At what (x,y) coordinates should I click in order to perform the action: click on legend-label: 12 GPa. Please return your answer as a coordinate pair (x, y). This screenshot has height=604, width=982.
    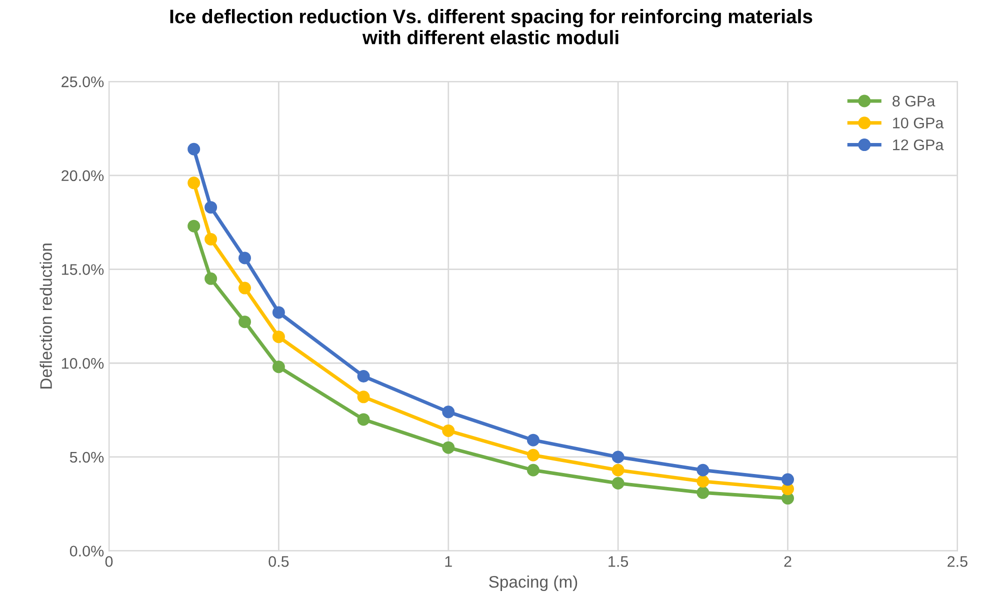
    Looking at the image, I should click on (918, 144).